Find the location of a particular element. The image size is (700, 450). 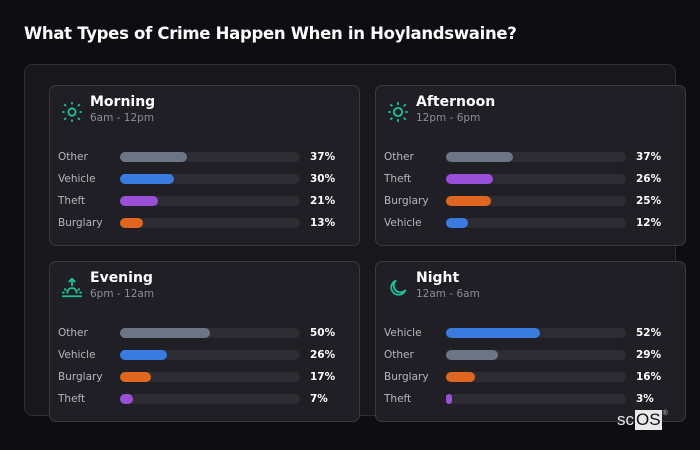

period-range: 6pm - 12am is located at coordinates (122, 294).